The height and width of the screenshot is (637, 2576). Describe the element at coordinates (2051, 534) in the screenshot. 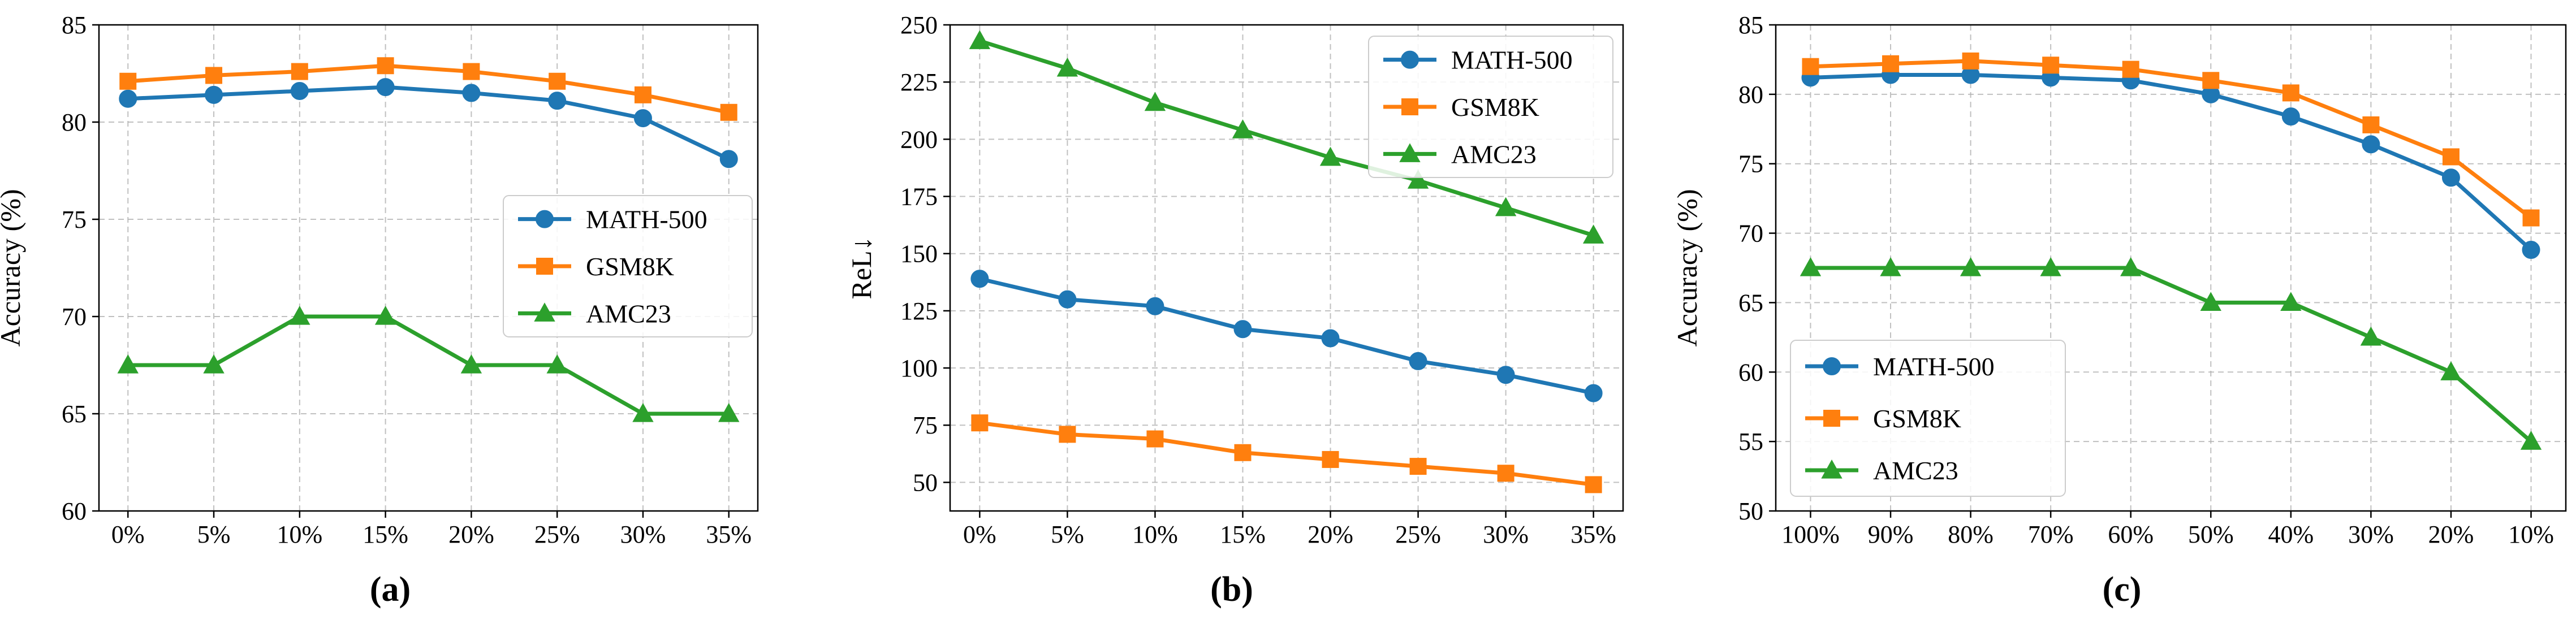

I see `x-tick-label: 70%` at that location.